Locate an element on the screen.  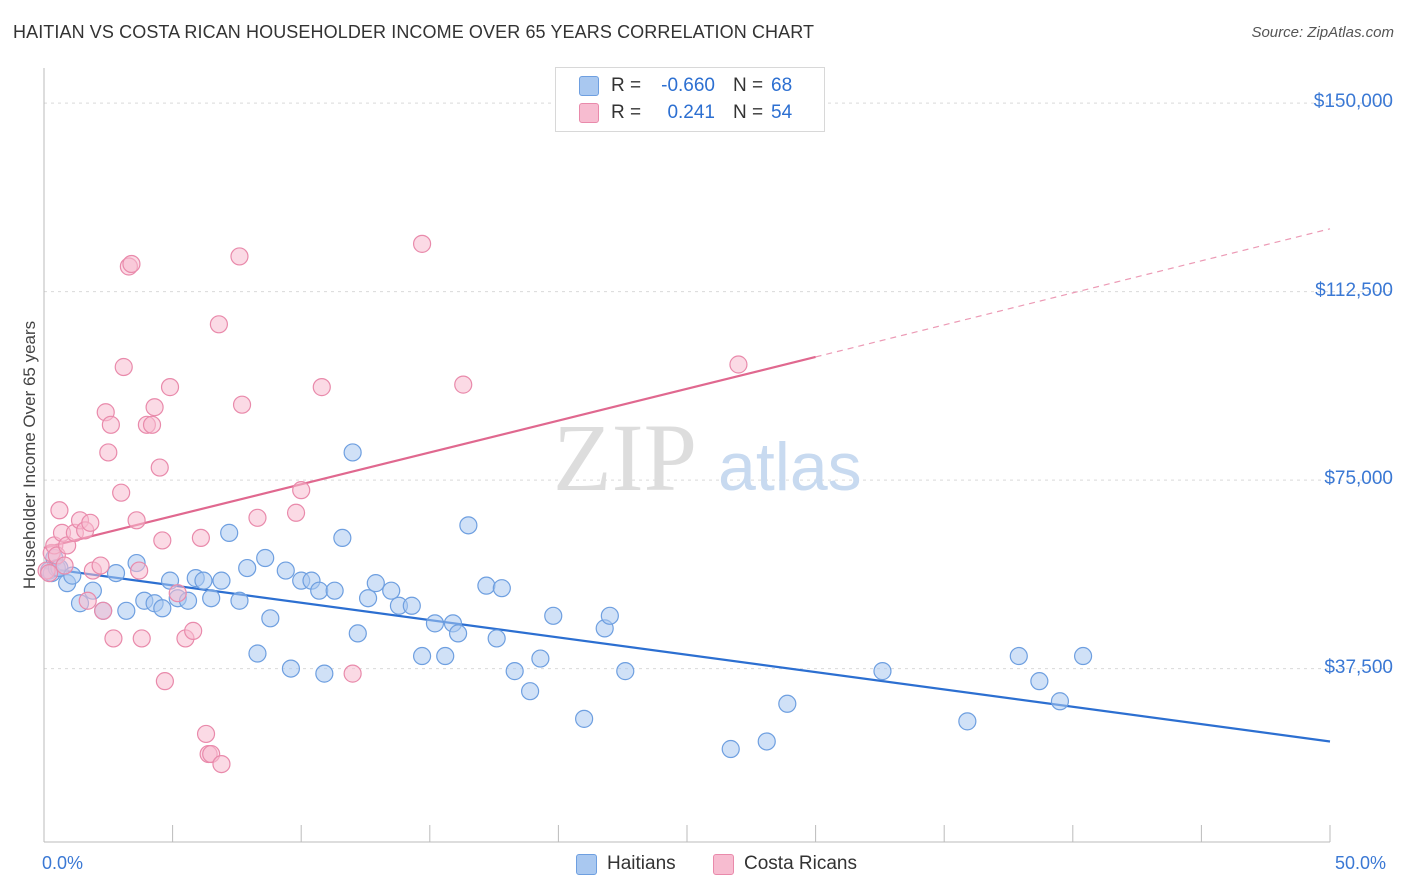
legend-r-value: 0.241 is located at coordinates (691, 112).